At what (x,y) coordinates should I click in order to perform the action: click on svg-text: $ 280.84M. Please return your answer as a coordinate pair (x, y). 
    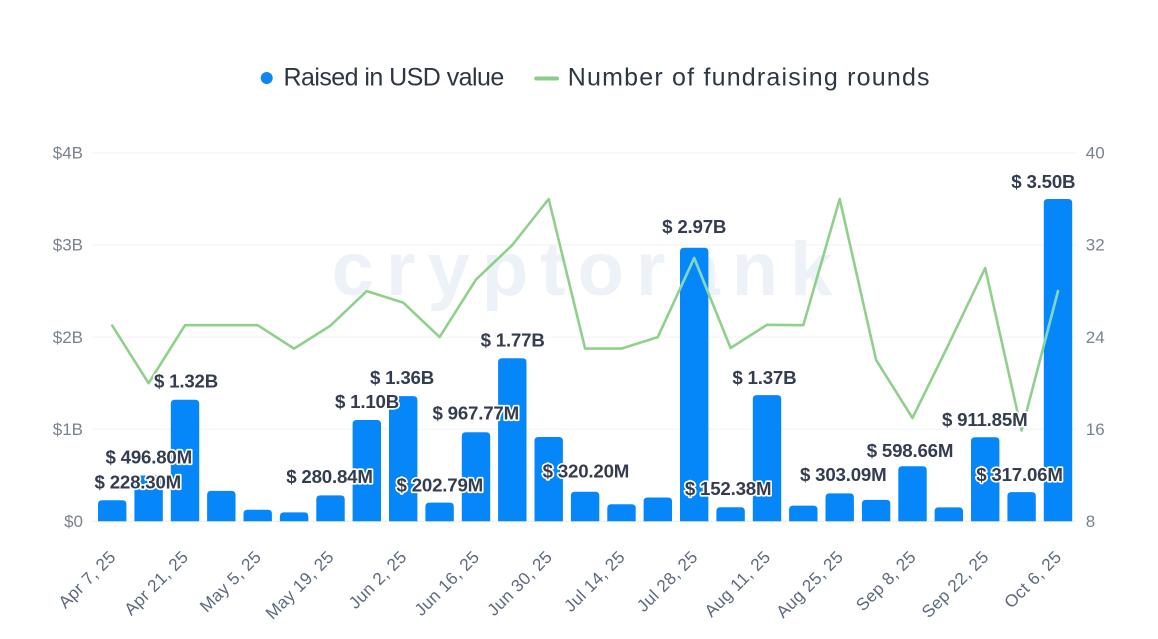
    Looking at the image, I should click on (329, 476).